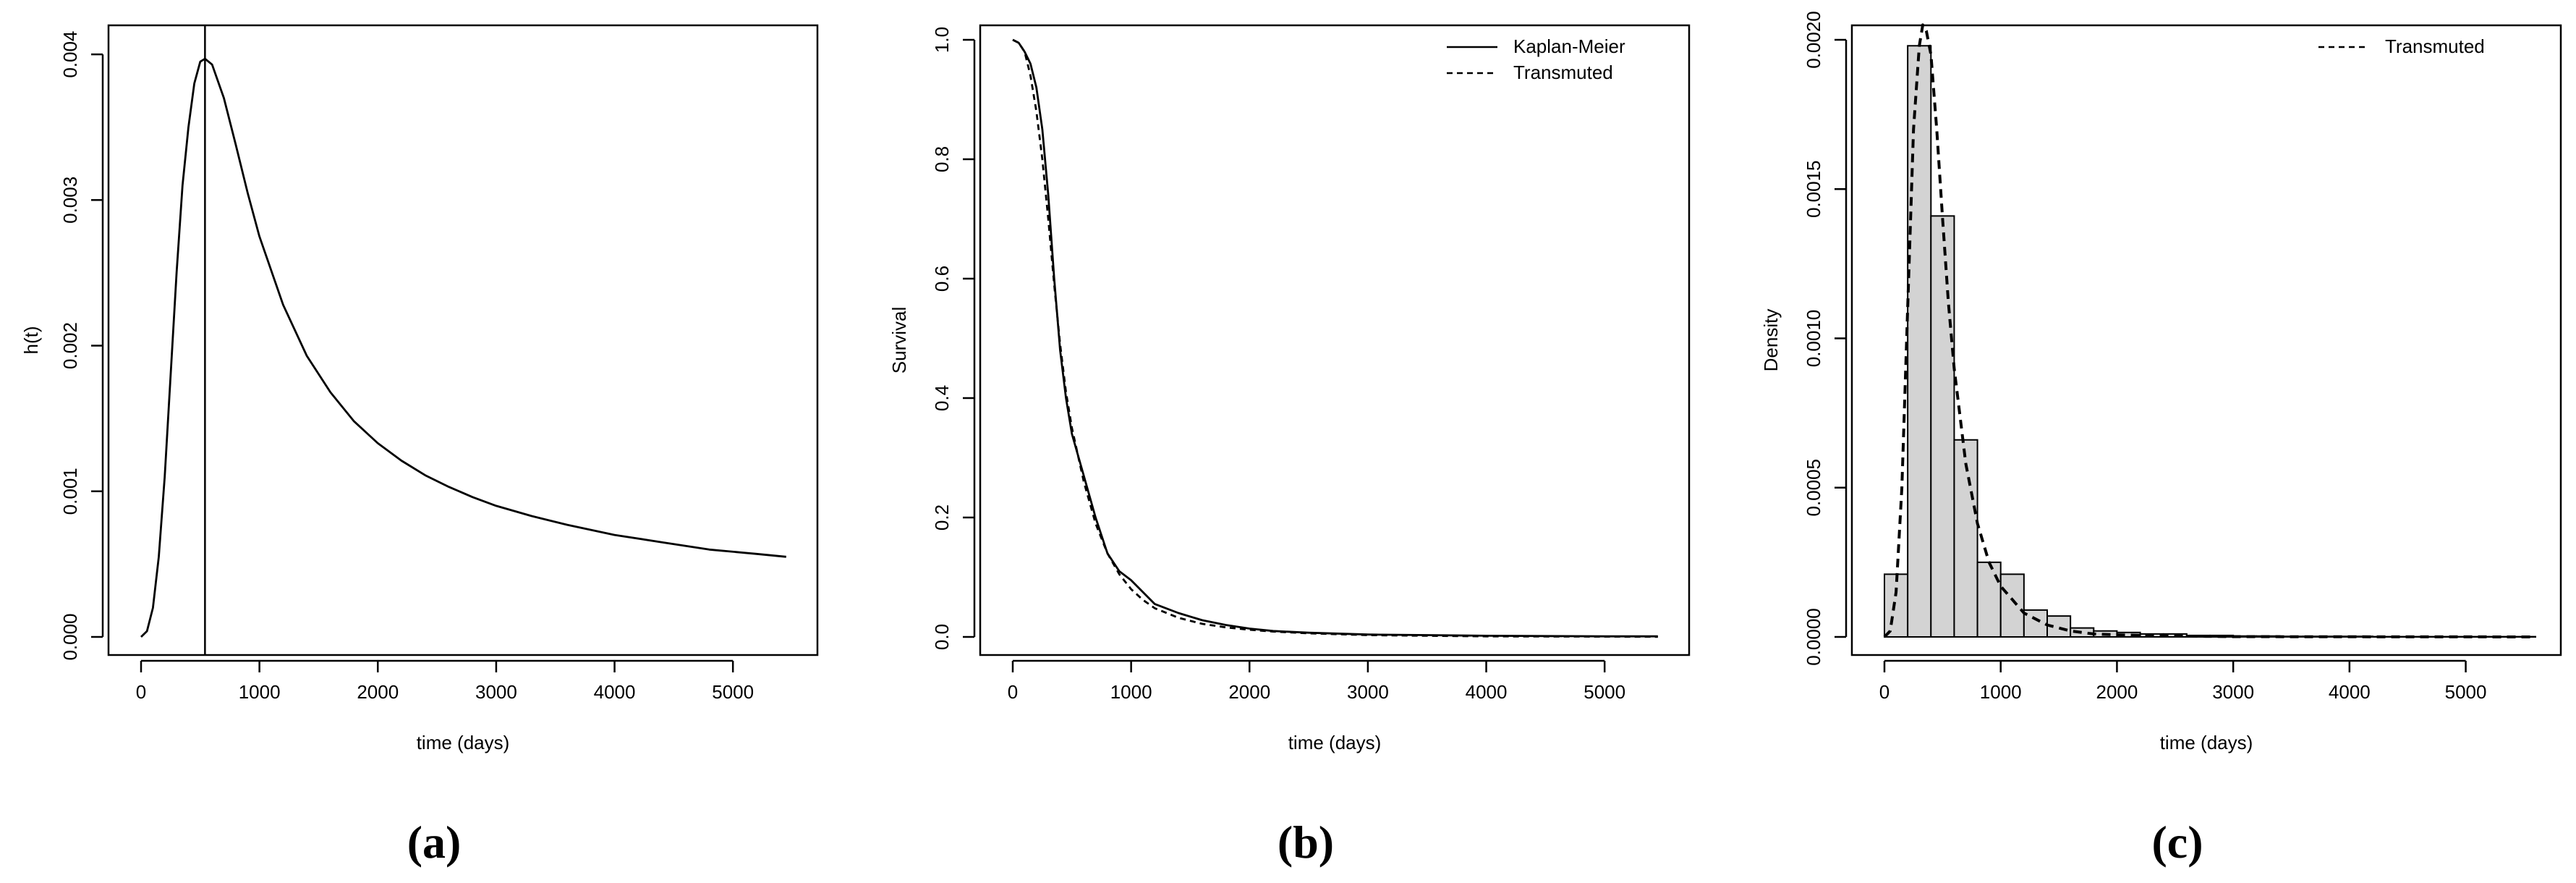 Image resolution: width=2576 pixels, height=883 pixels. Describe the element at coordinates (1813, 488) in the screenshot. I see `y-tick-label: 0.0005` at that location.